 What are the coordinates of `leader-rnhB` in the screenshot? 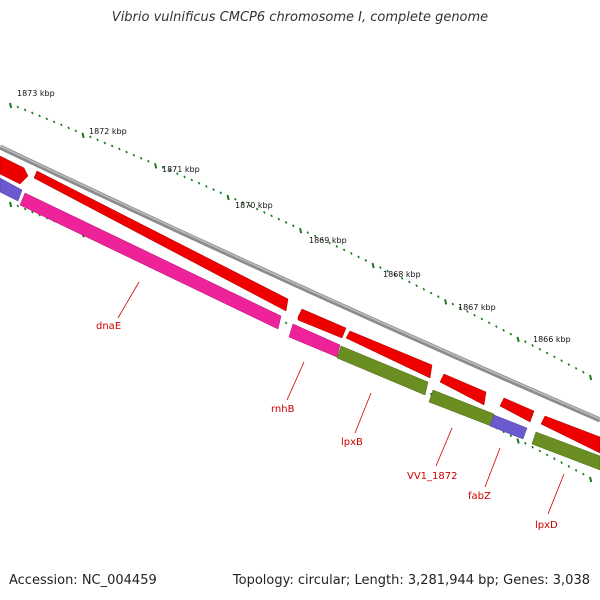 It's located at (295, 381).